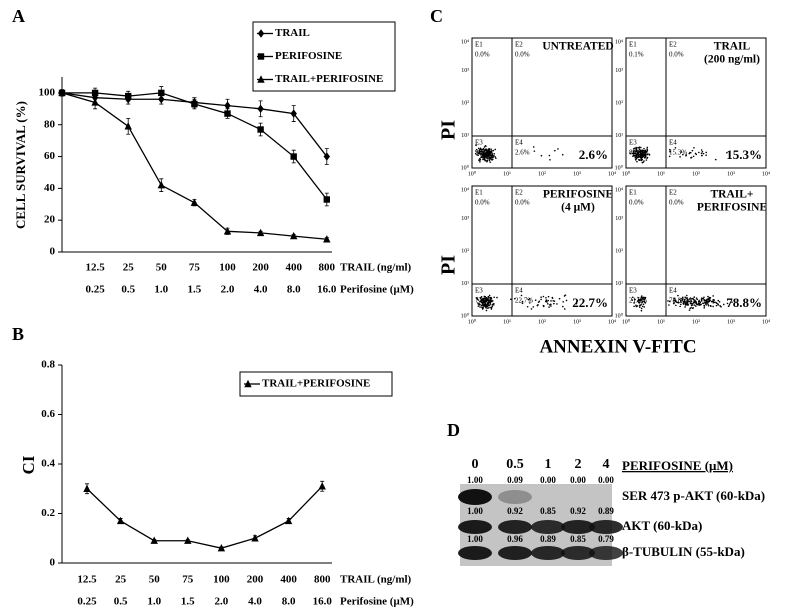 The image size is (800, 612). What do you see at coordinates (289, 602) in the screenshot?
I see `x-tick-label: 8.0` at bounding box center [289, 602].